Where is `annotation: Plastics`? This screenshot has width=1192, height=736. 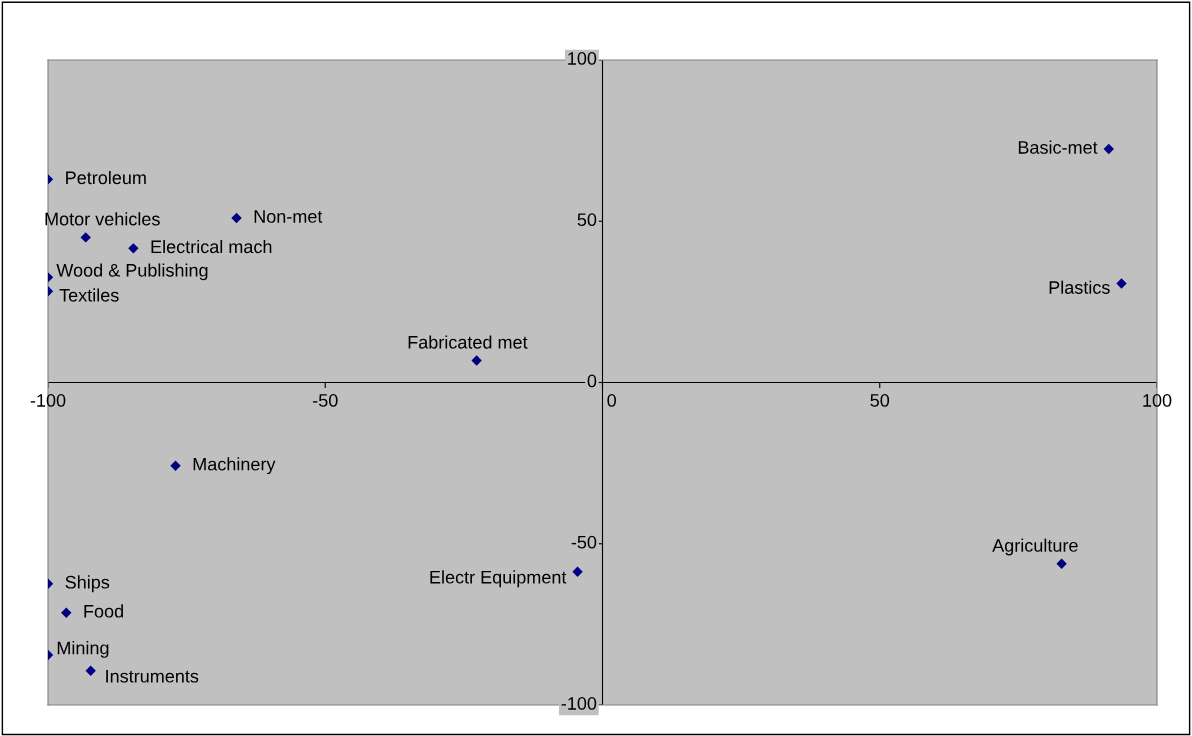
annotation: Plastics is located at coordinates (1079, 287).